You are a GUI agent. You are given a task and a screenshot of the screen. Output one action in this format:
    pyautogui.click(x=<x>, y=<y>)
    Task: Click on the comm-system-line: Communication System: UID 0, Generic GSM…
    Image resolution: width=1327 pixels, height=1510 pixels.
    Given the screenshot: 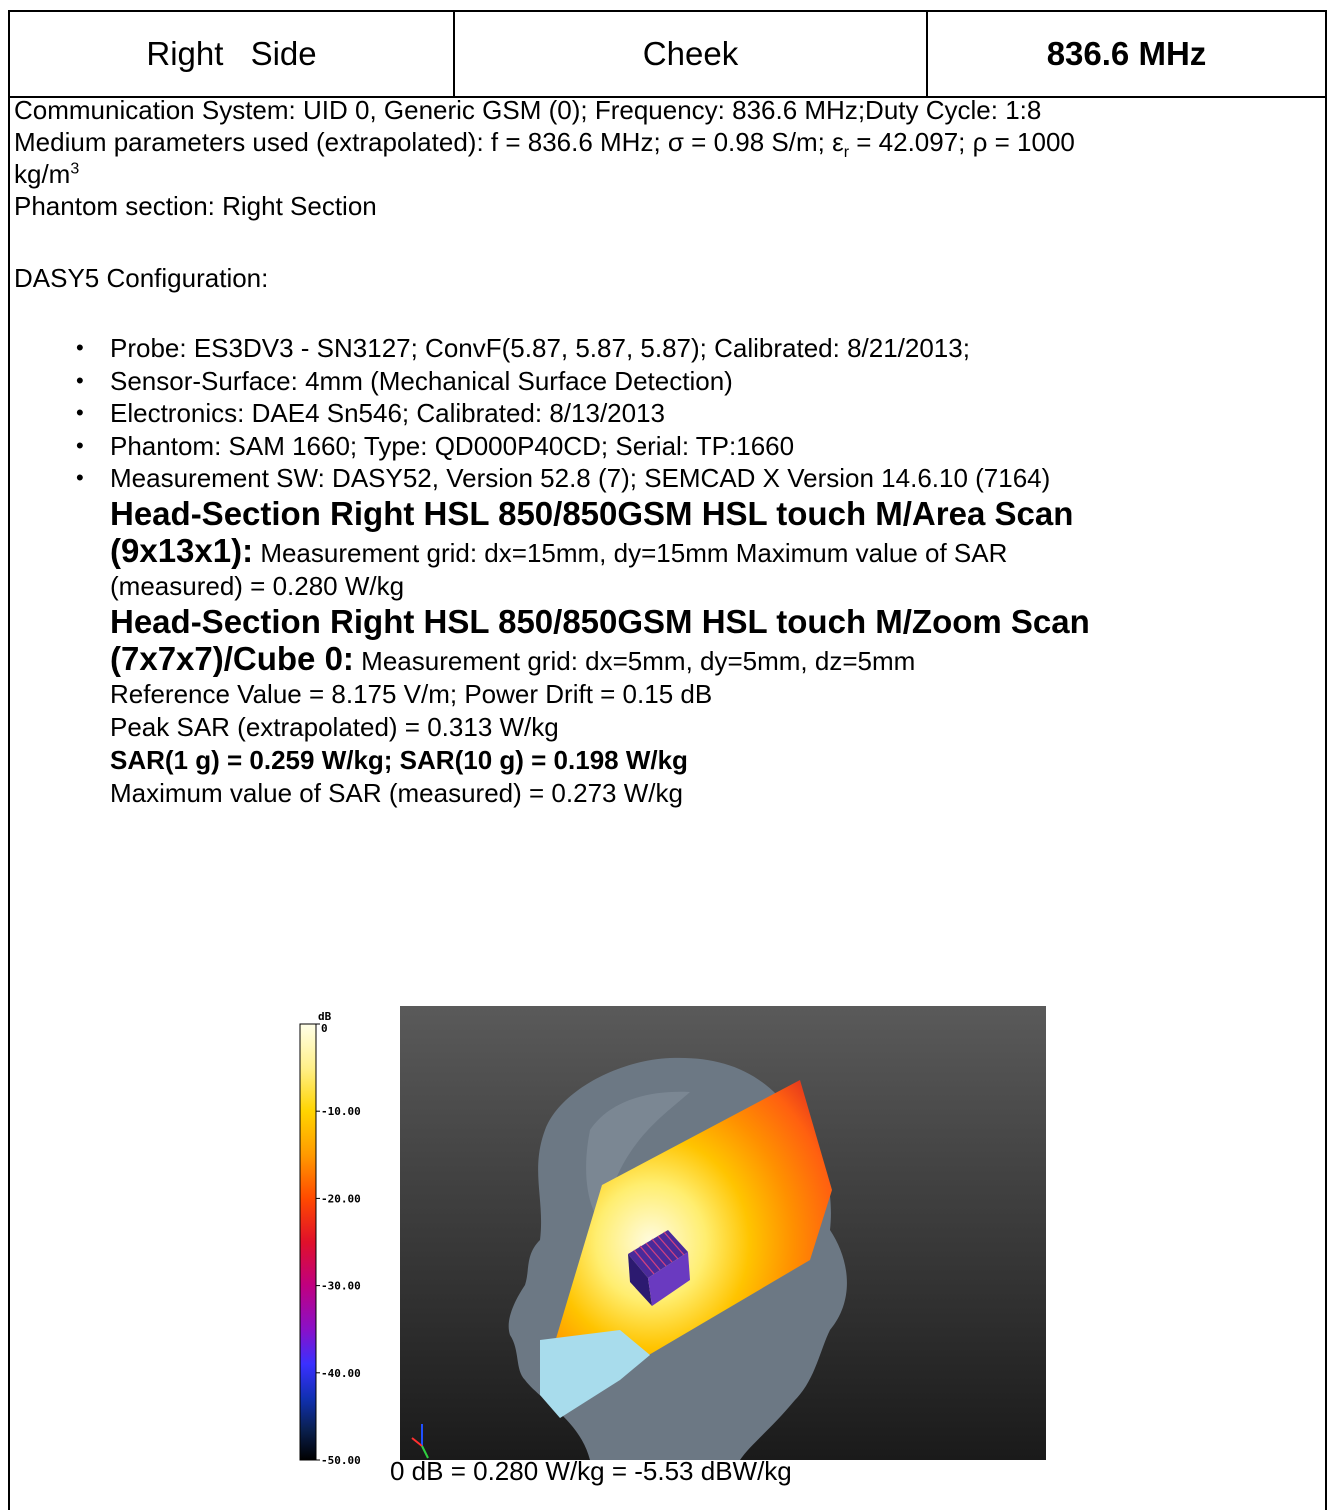 What is the action you would take?
    pyautogui.click(x=528, y=110)
    